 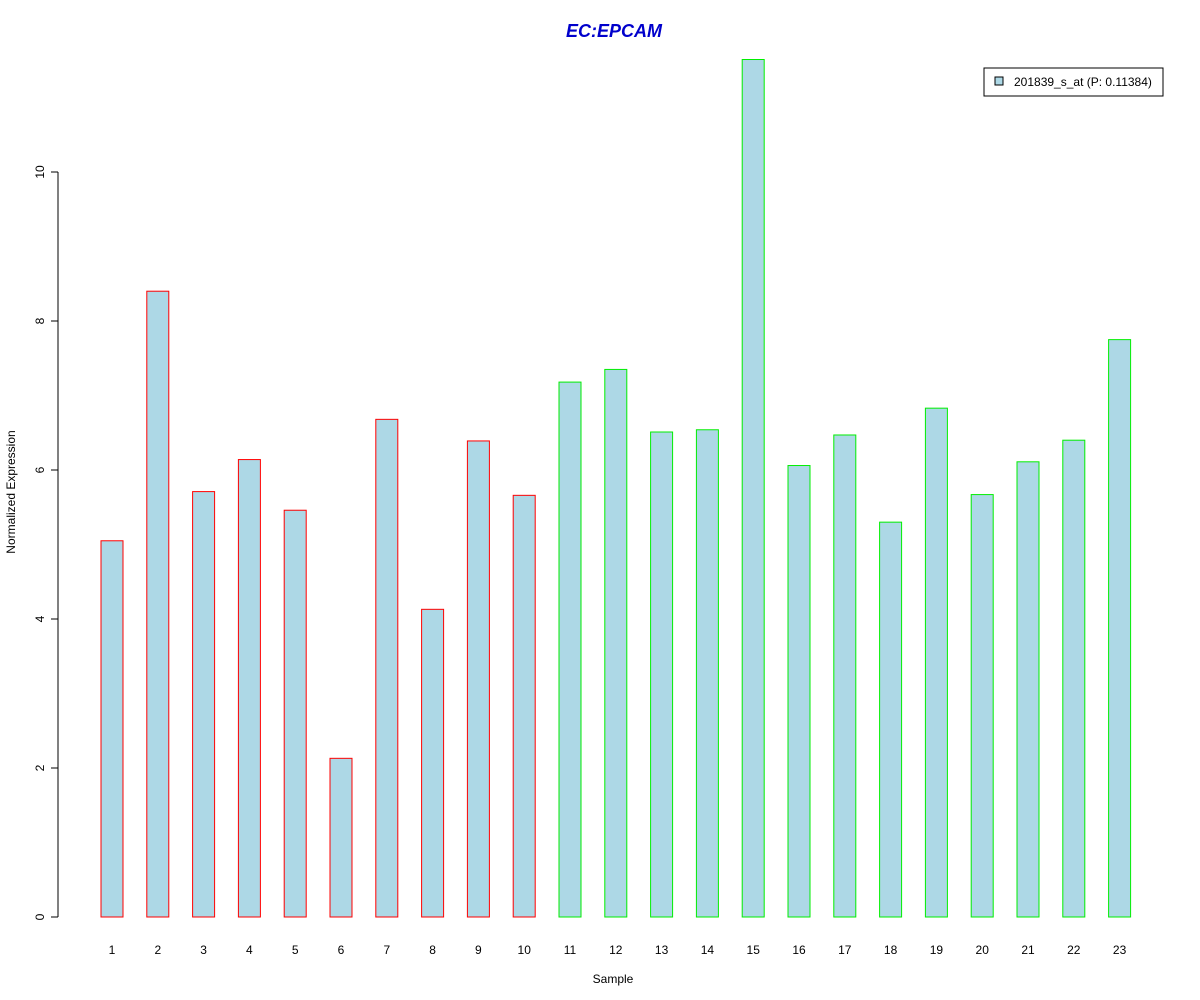 I want to click on x-axis-tick-label: 23, so click(x=1120, y=950).